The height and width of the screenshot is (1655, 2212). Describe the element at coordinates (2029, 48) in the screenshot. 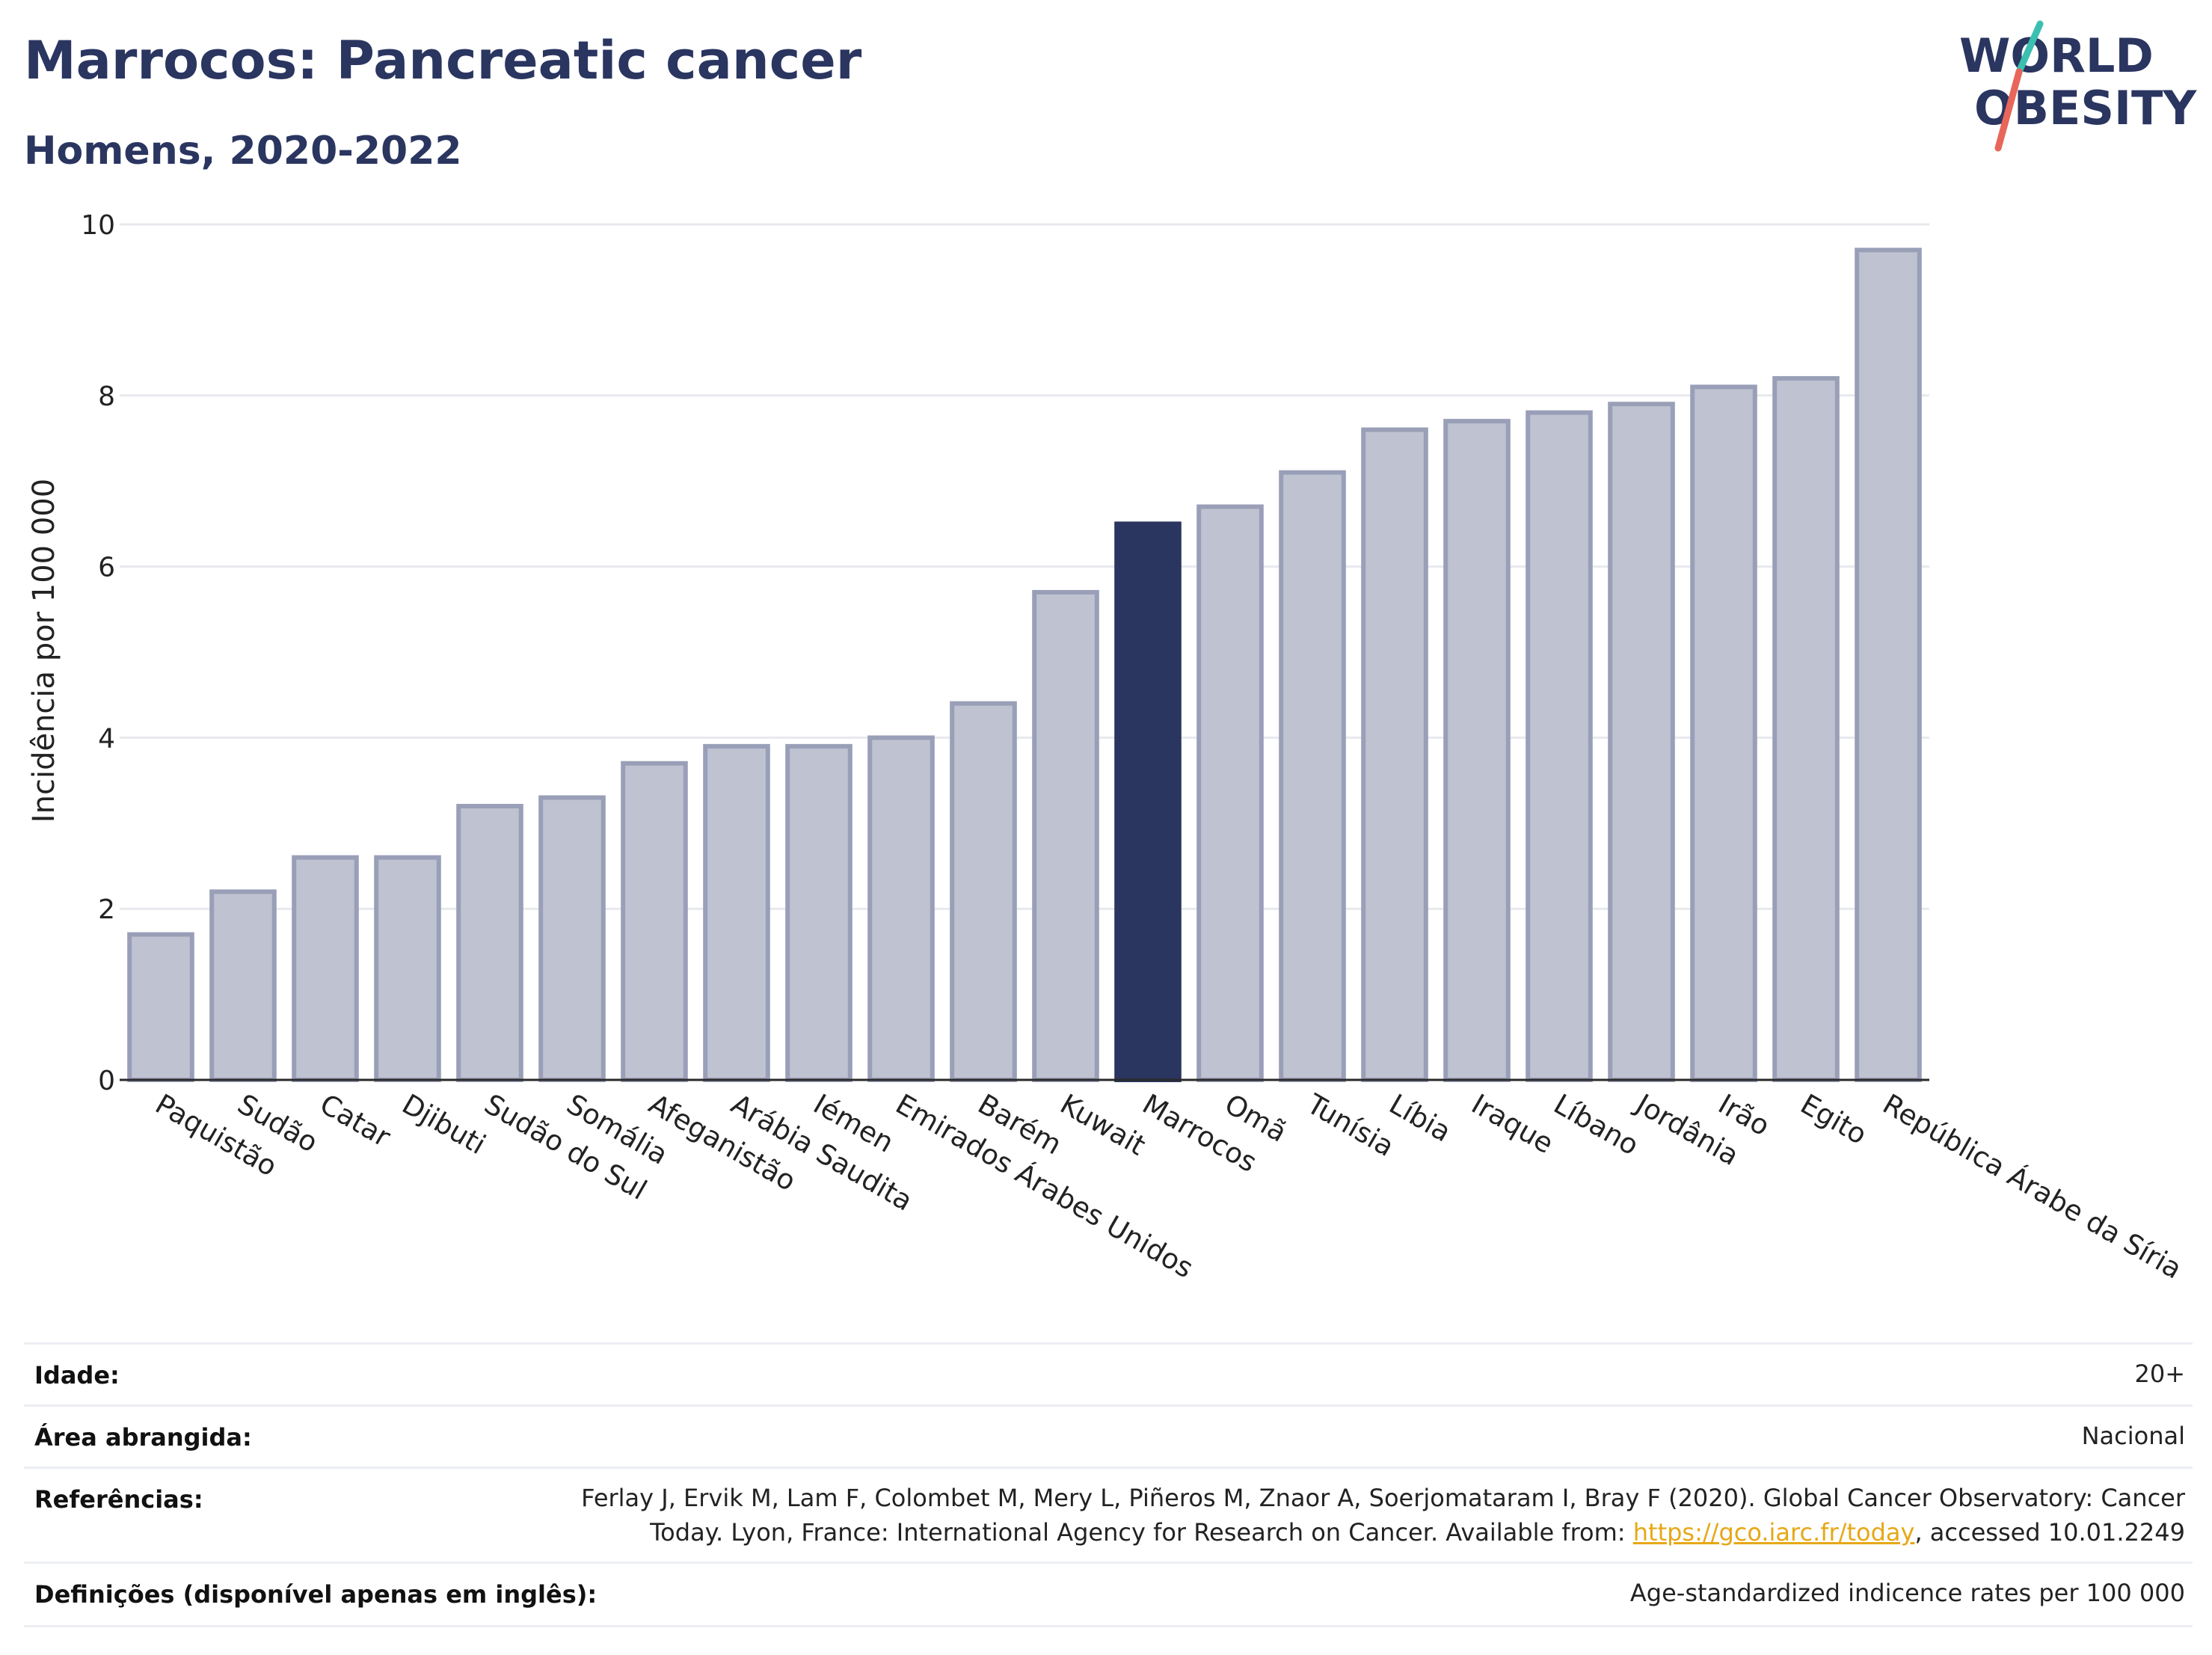

I see `logo-slash-teal` at that location.